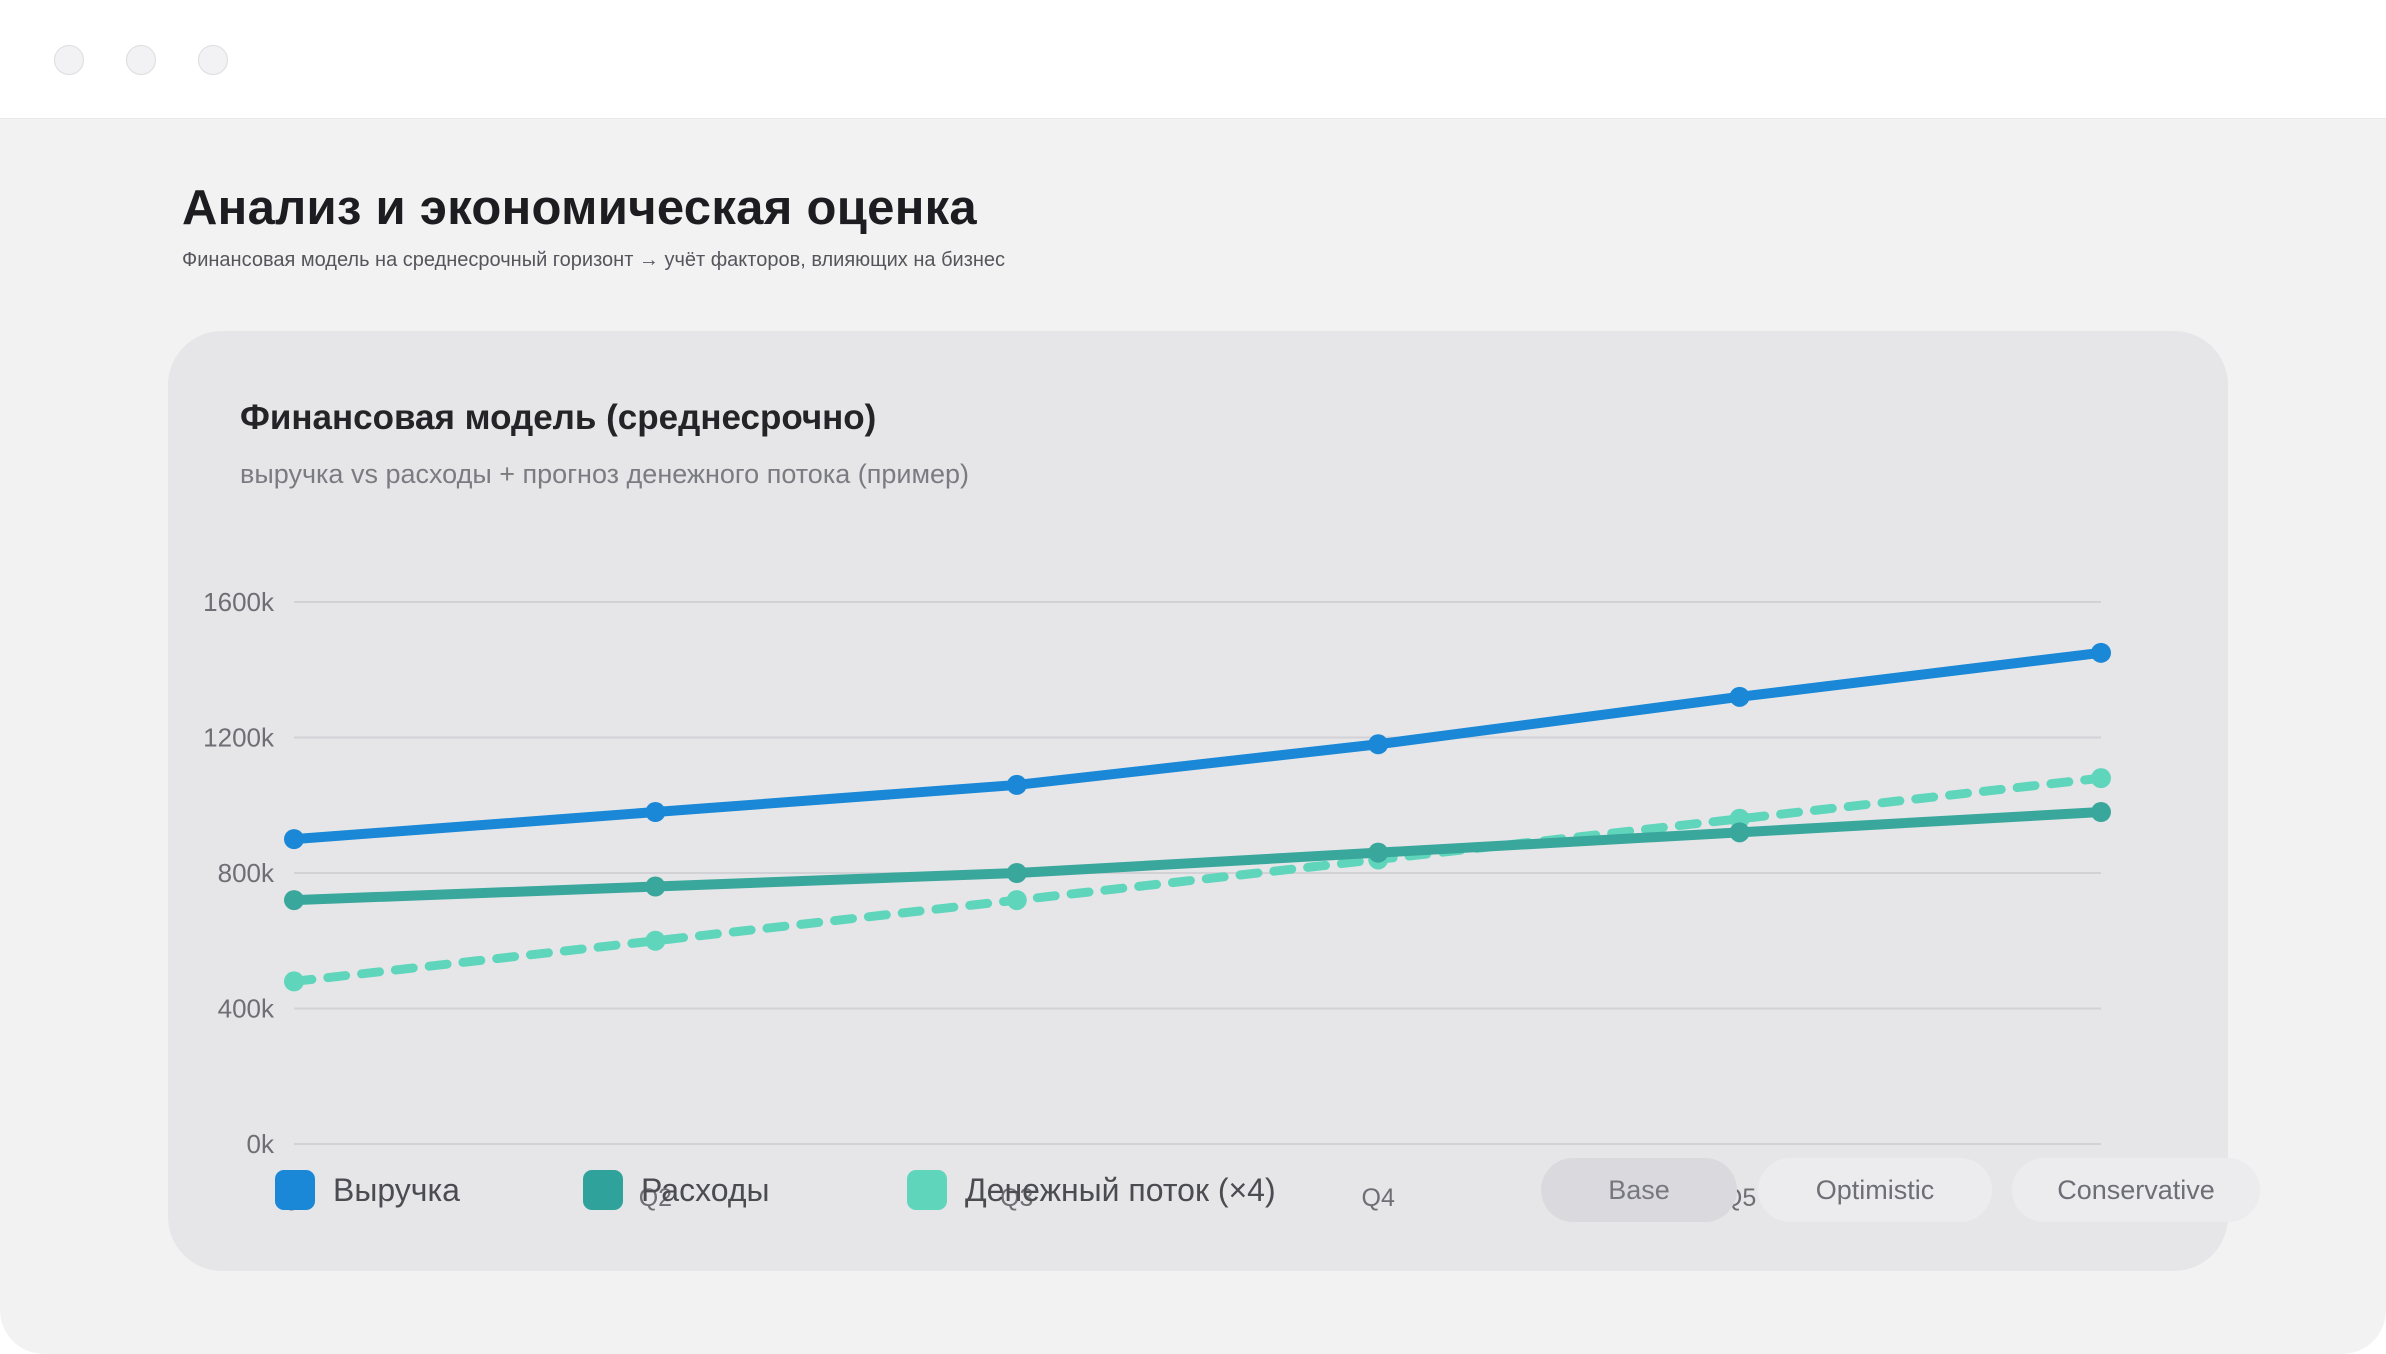 The image size is (2386, 1354). I want to click on y-tick-label: 800k, so click(246, 873).